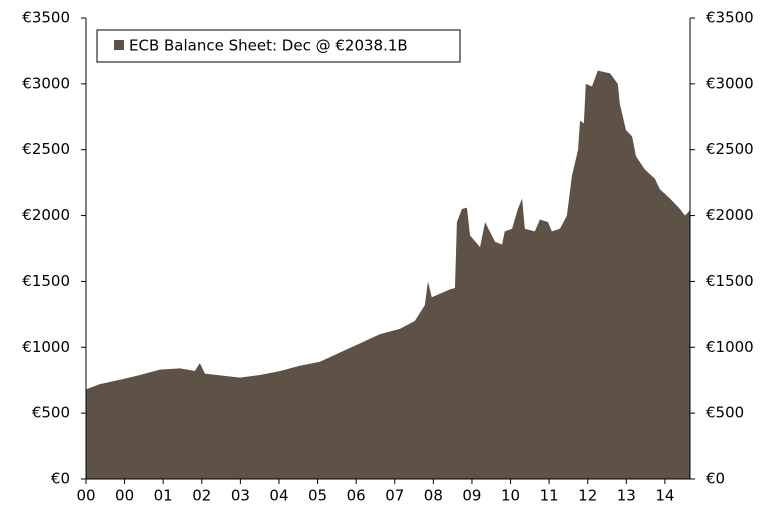 This screenshot has height=511, width=774. What do you see at coordinates (46, 18) in the screenshot?
I see `y-tick-label: €3500` at bounding box center [46, 18].